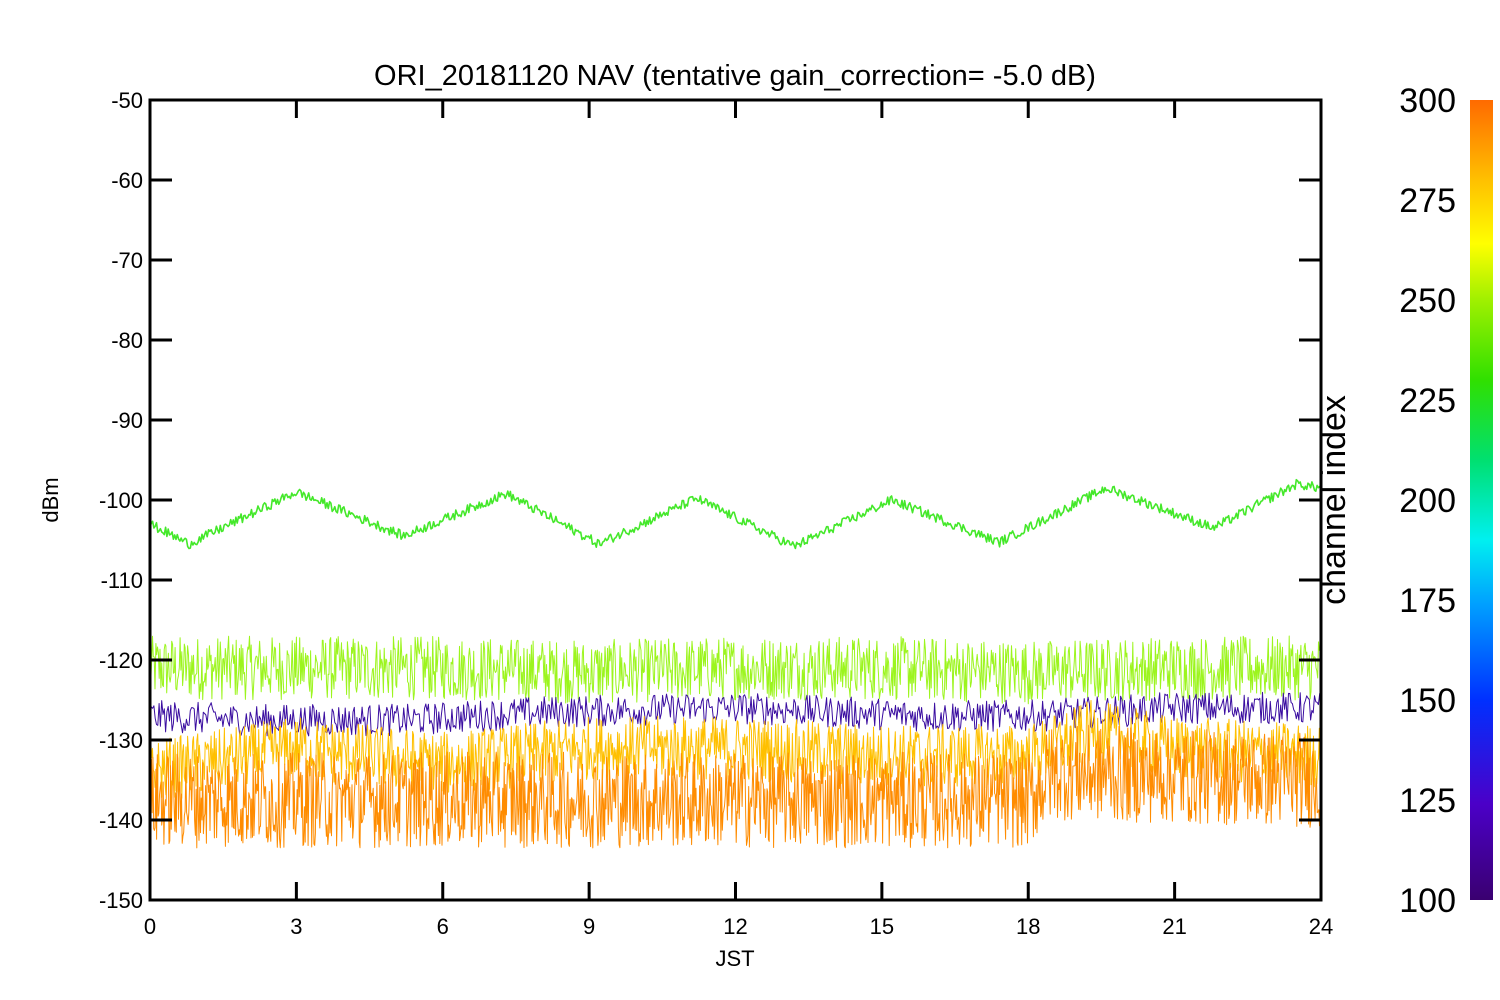  What do you see at coordinates (127, 100) in the screenshot?
I see `y-tick-label: -50` at bounding box center [127, 100].